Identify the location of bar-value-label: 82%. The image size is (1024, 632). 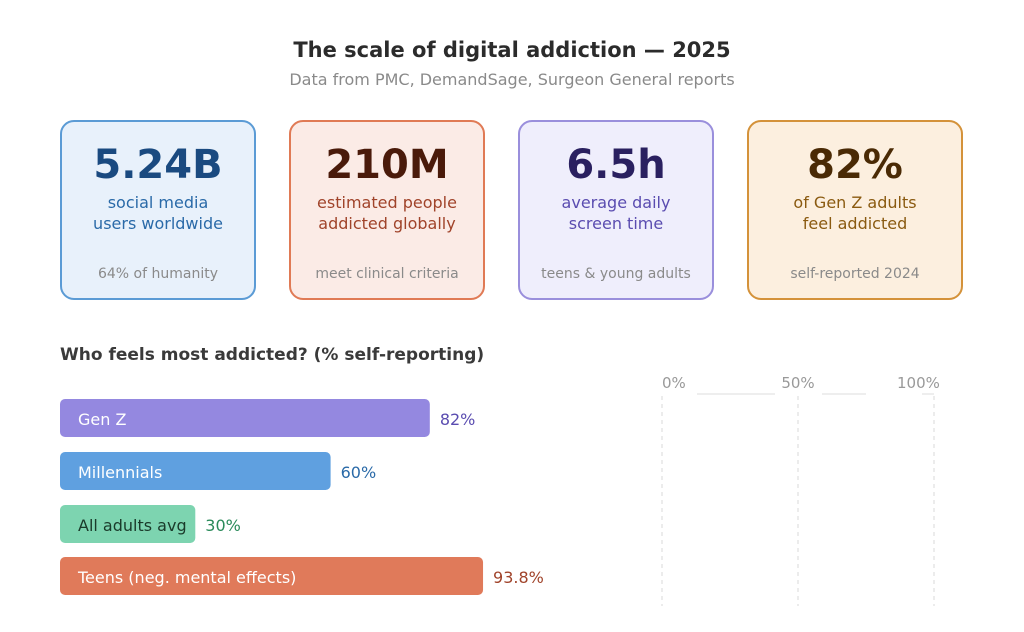
(458, 419).